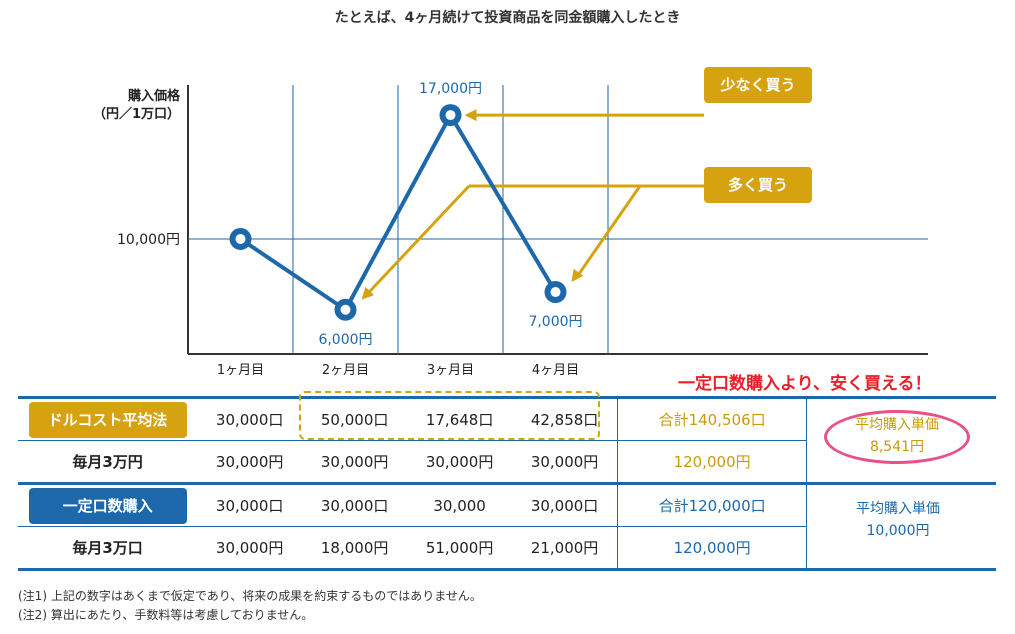 This screenshot has width=1015, height=634. Describe the element at coordinates (460, 504) in the screenshot. I see `table-cell: 30,000` at that location.